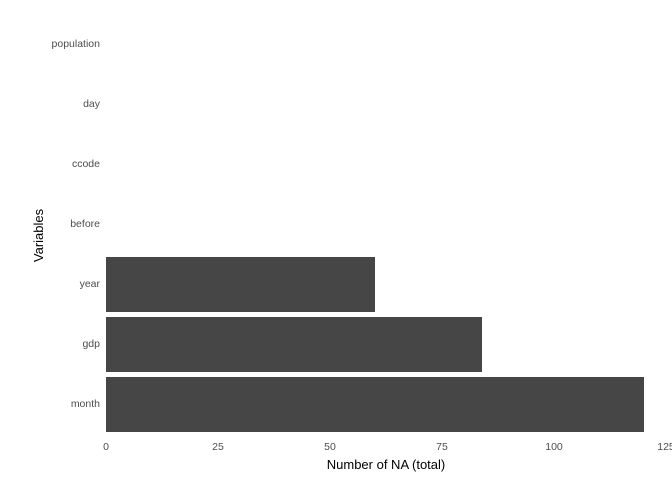 The image size is (672, 480). I want to click on y-tick-label-day: day, so click(91, 104).